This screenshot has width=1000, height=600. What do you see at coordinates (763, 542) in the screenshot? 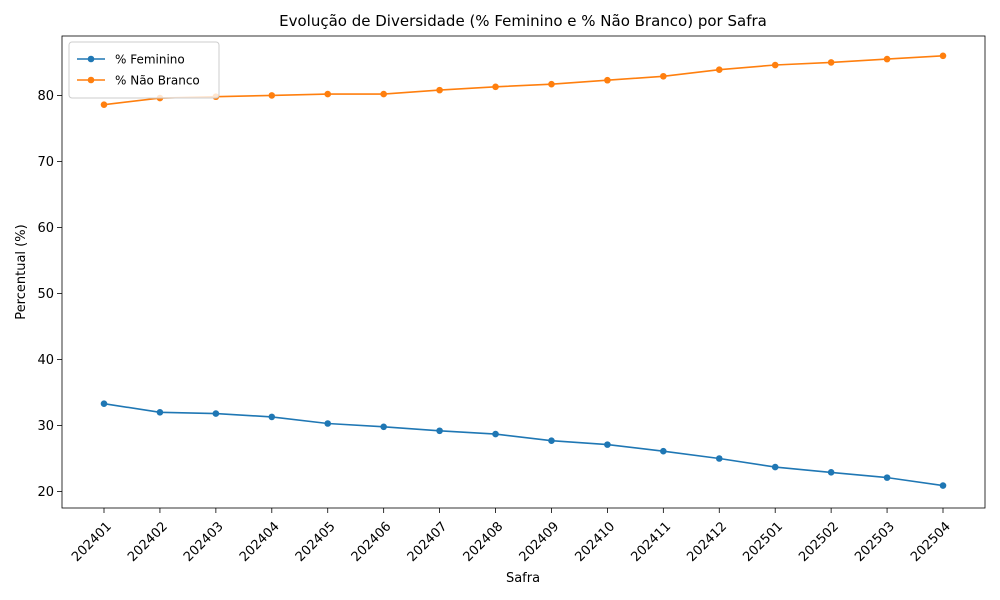
I see `x-tick-label: 202501` at bounding box center [763, 542].